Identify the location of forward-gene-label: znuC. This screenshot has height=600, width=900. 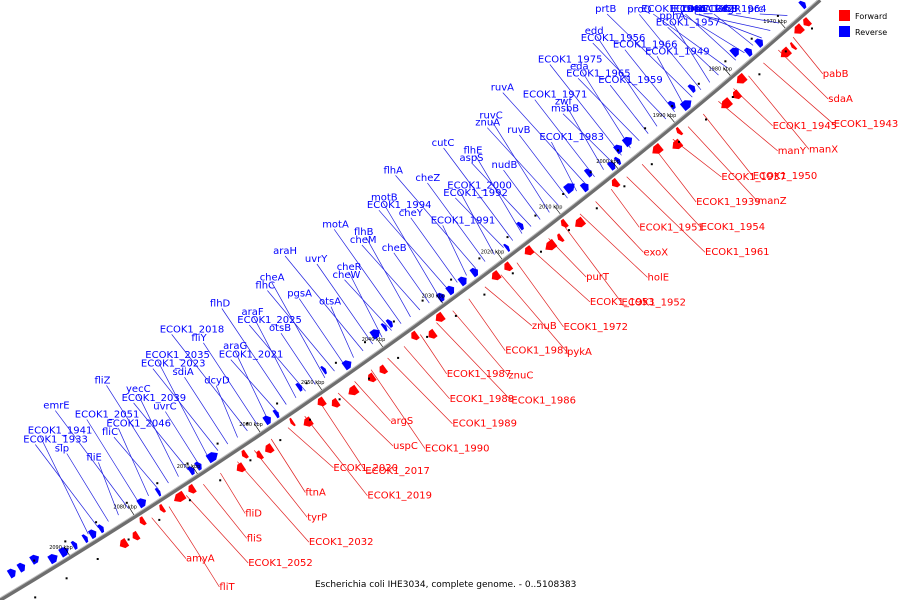
(520, 376).